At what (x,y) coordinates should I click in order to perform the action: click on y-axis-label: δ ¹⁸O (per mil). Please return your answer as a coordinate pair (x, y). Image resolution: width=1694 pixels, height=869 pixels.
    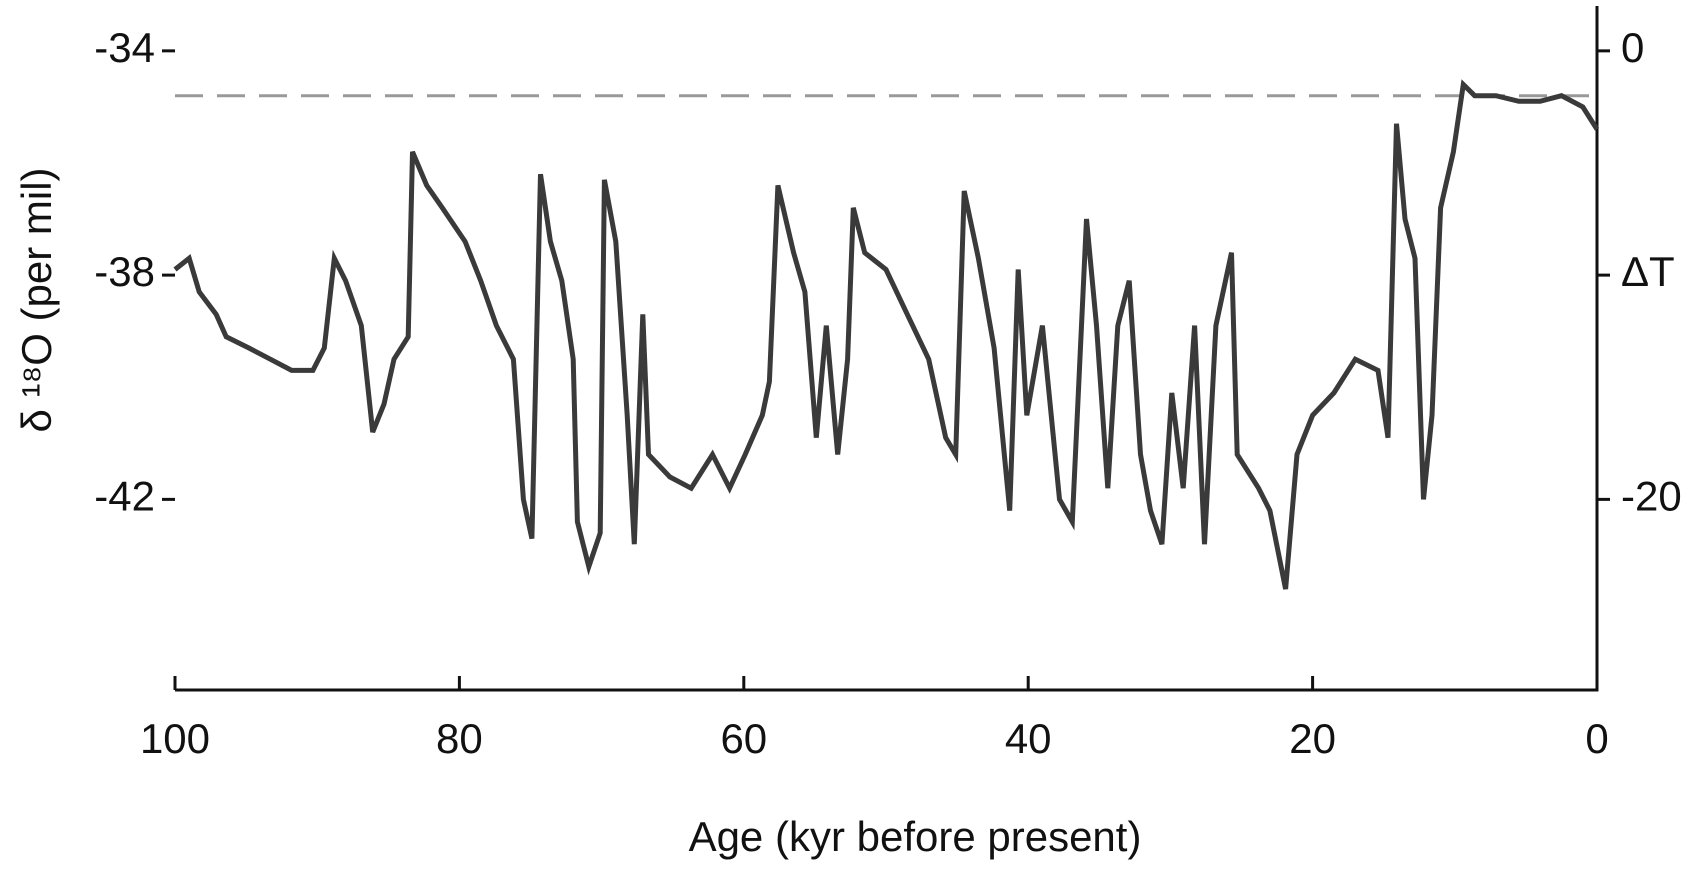
    Looking at the image, I should click on (36, 299).